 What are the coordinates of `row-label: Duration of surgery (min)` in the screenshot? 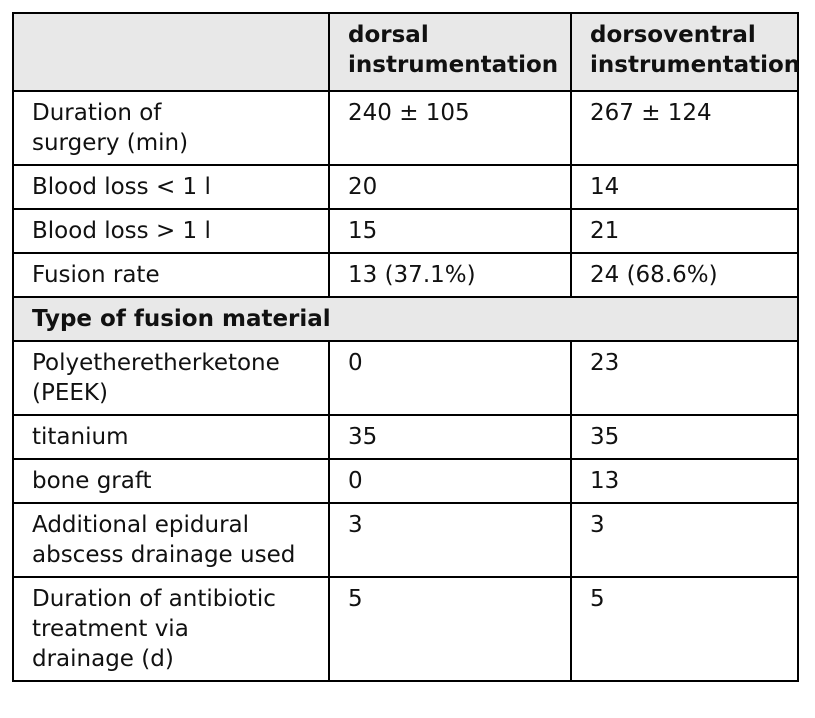 It's located at (171, 128).